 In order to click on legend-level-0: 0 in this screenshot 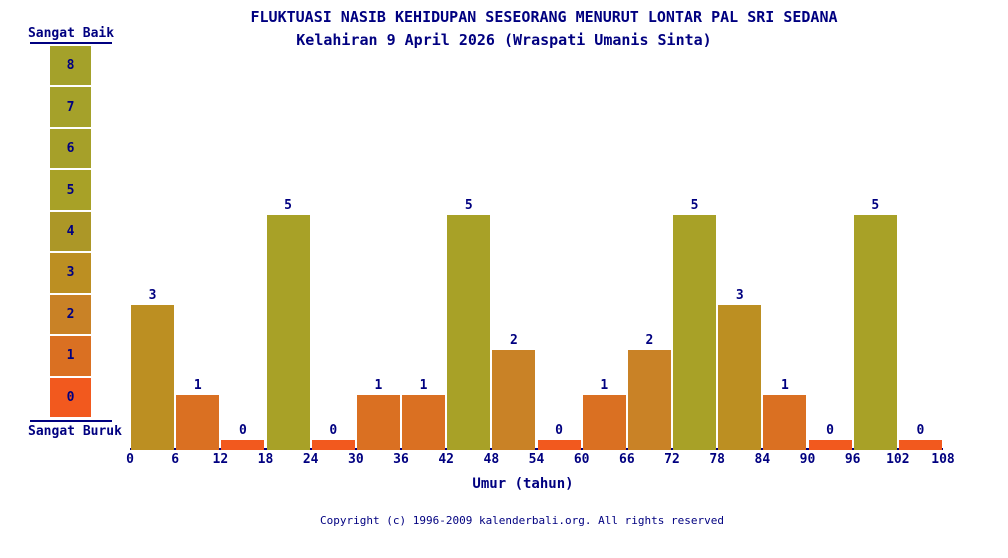, I will do `click(70, 397)`.